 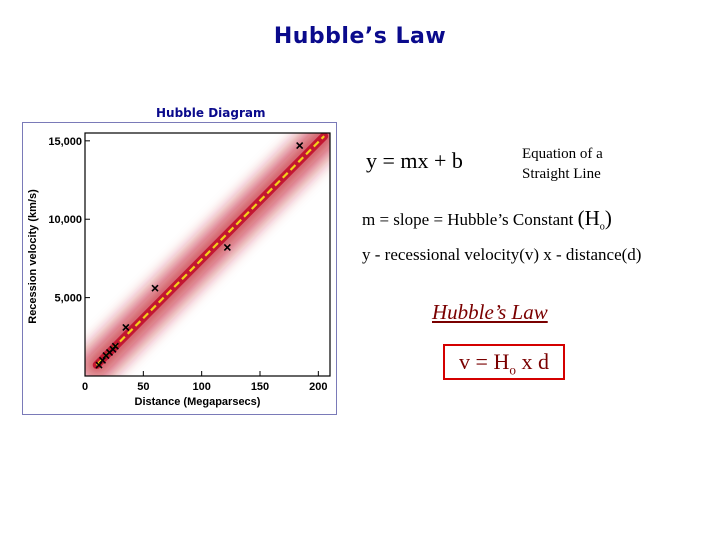 I want to click on law-eq-sub: o, so click(x=512, y=370).